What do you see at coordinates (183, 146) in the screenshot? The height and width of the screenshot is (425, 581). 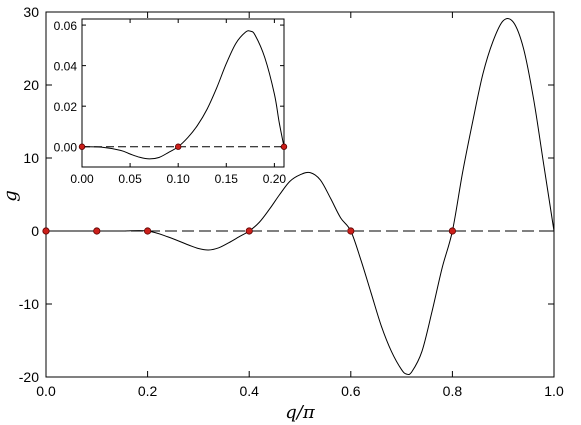 I see `inset-markers` at bounding box center [183, 146].